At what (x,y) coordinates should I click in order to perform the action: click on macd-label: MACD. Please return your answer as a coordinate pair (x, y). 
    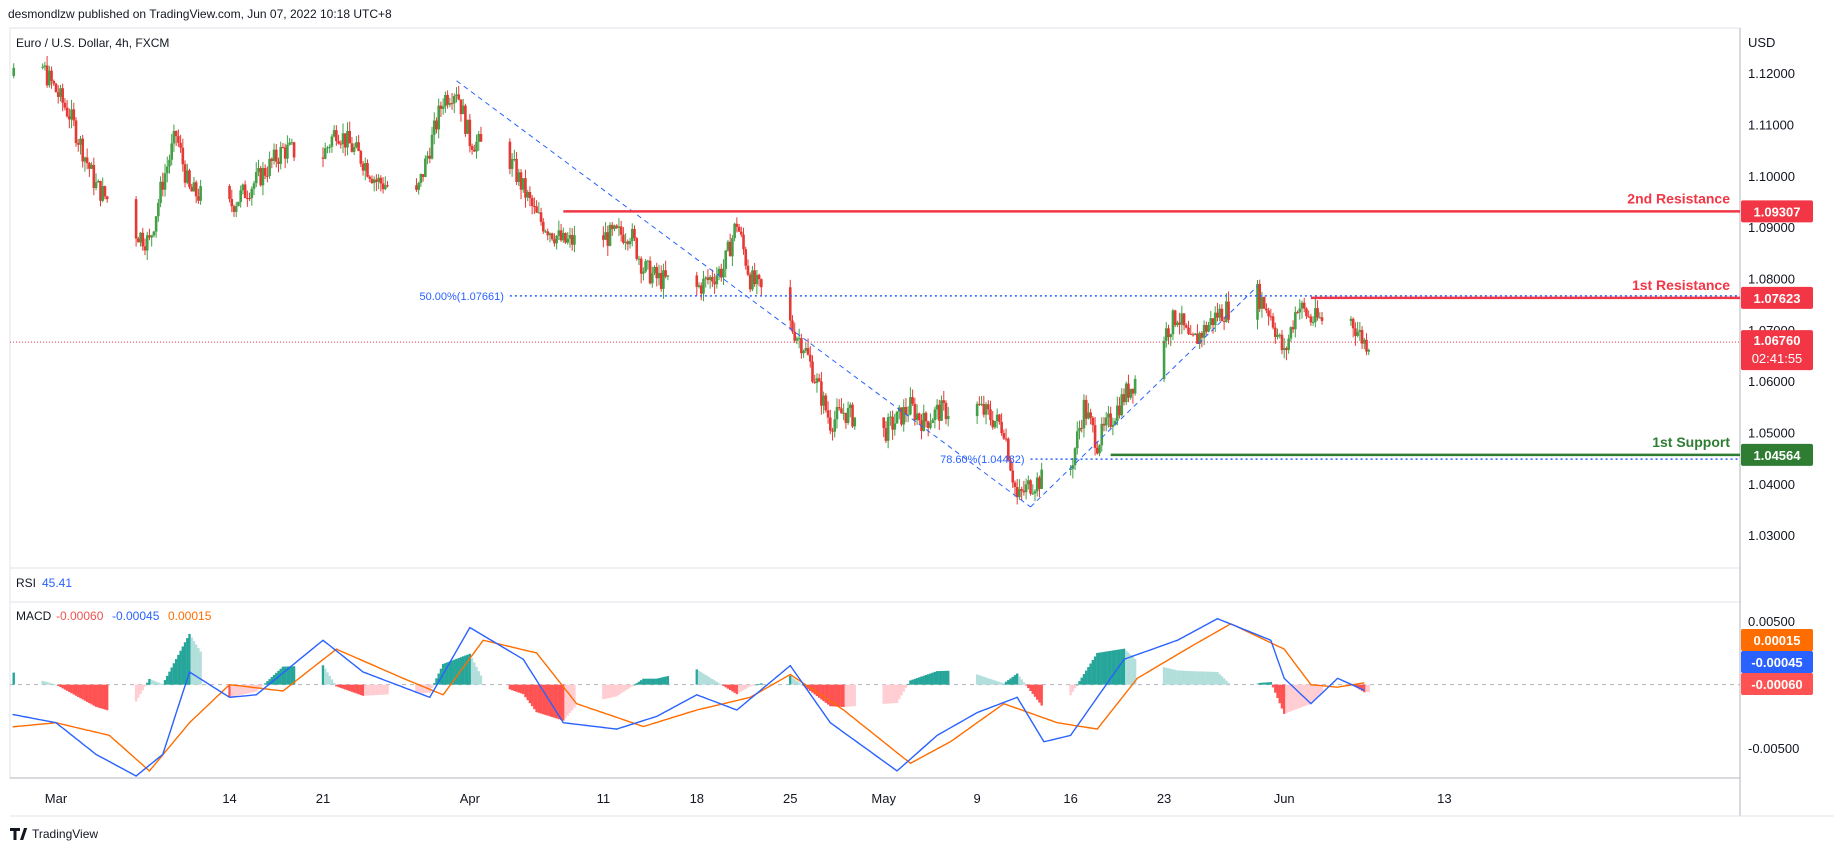
    Looking at the image, I should click on (34, 616).